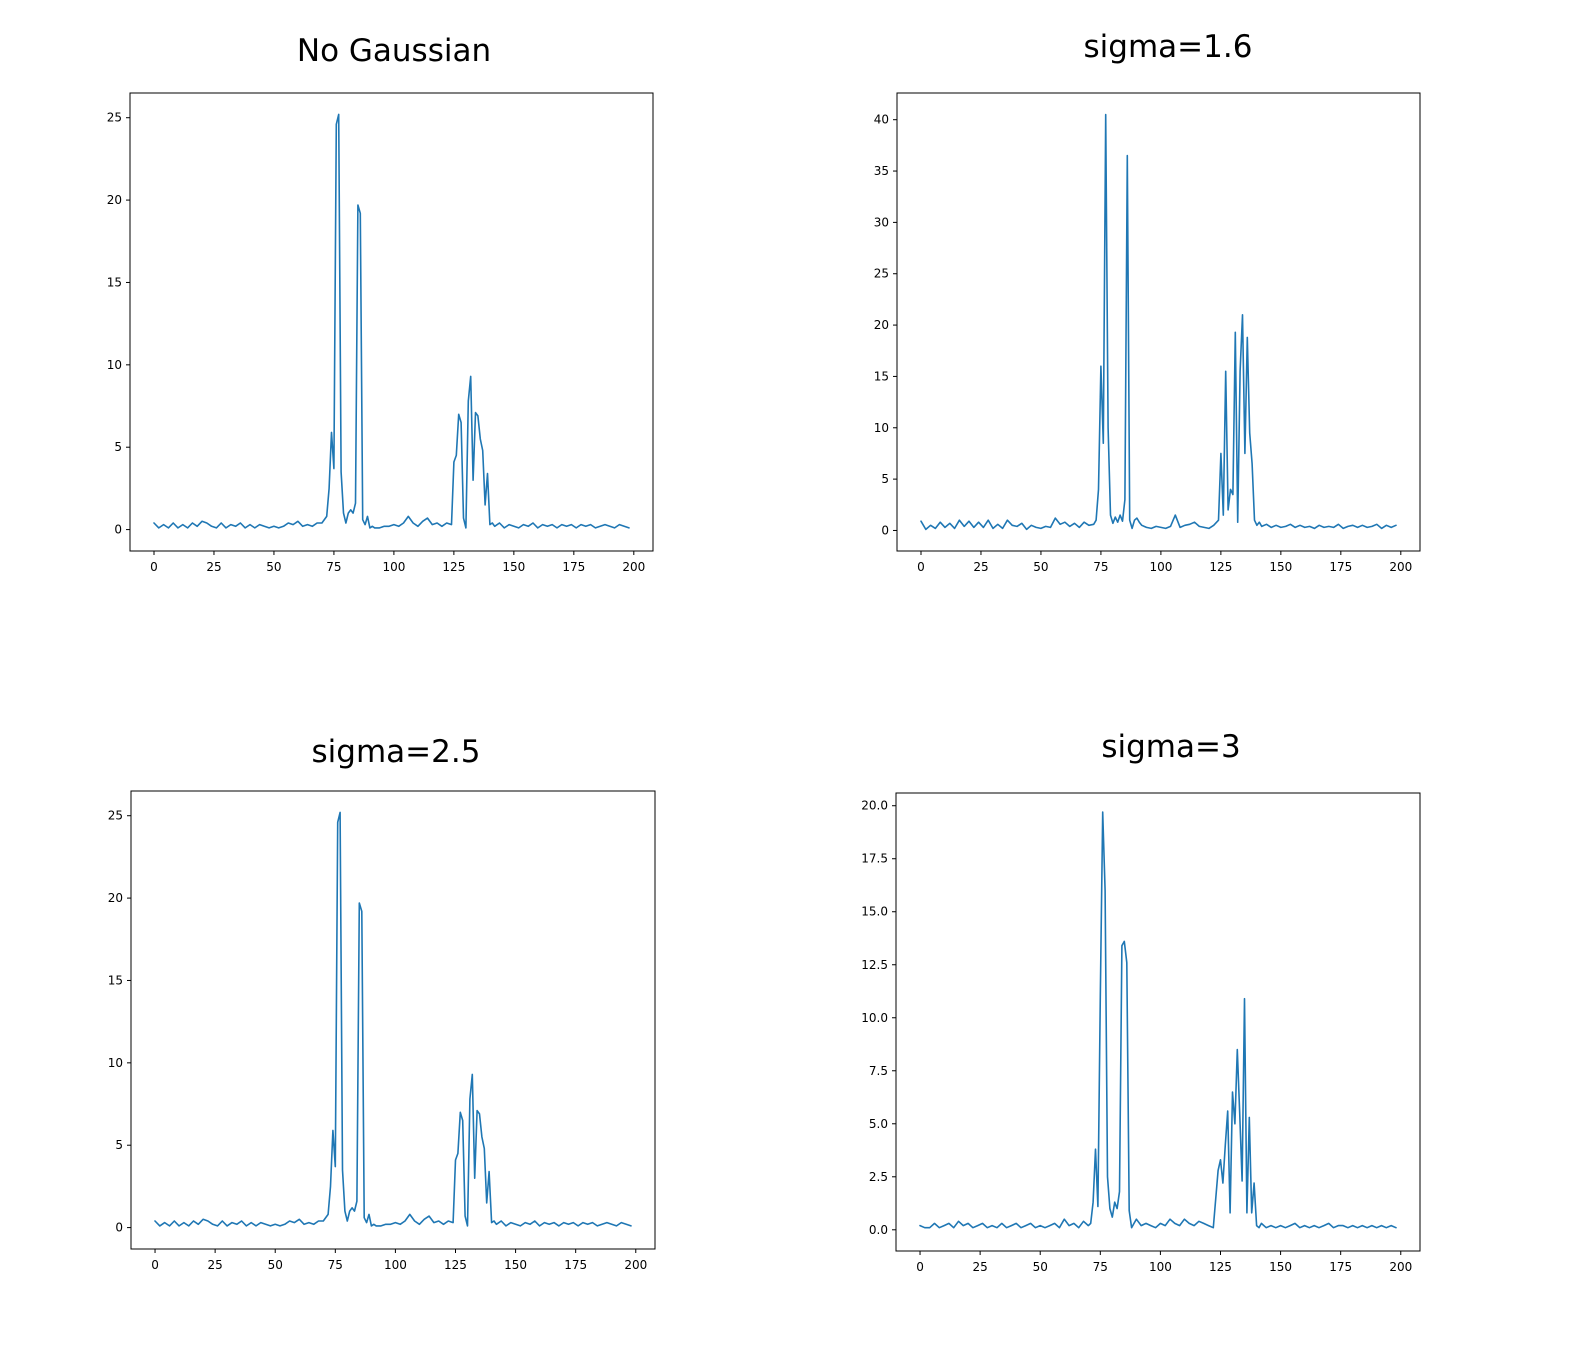  What do you see at coordinates (874, 1018) in the screenshot?
I see `y-tick-label: 10.0` at bounding box center [874, 1018].